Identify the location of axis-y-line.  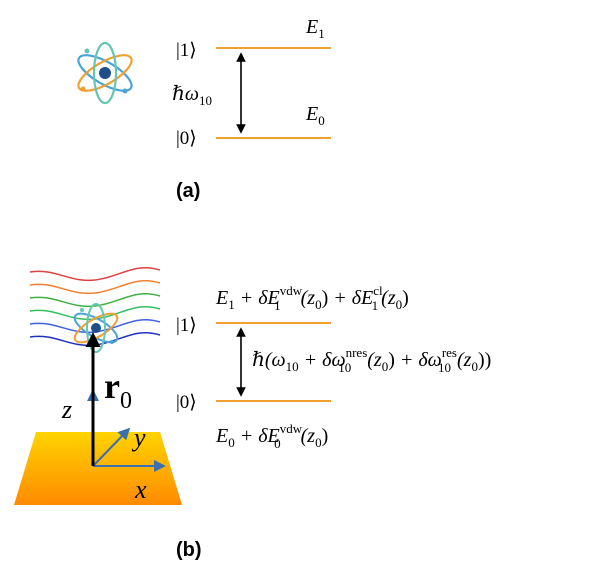
(111, 447).